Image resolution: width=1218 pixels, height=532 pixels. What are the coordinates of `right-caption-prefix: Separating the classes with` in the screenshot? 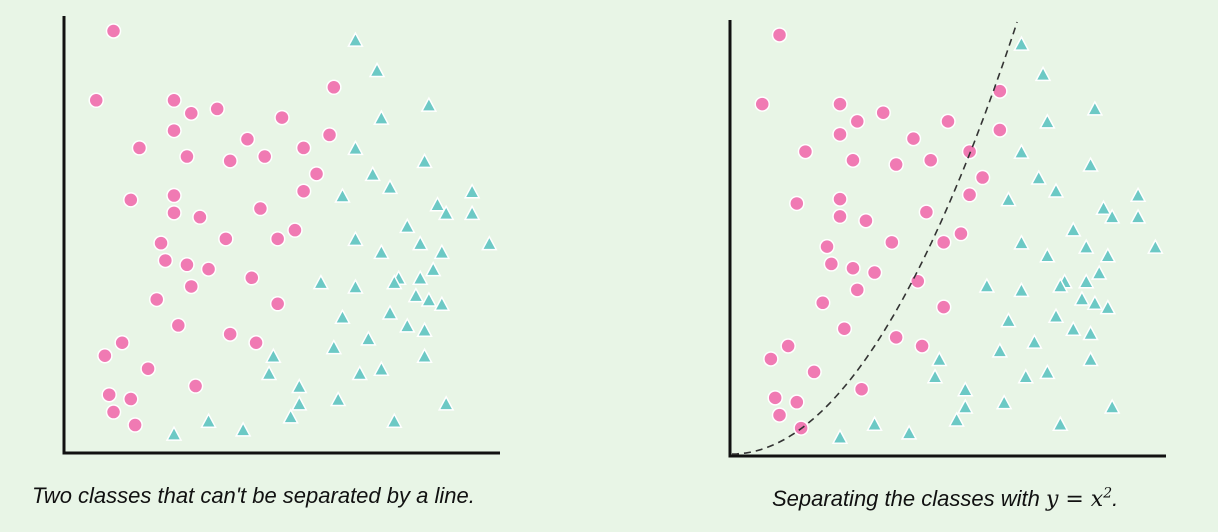 It's located at (909, 498).